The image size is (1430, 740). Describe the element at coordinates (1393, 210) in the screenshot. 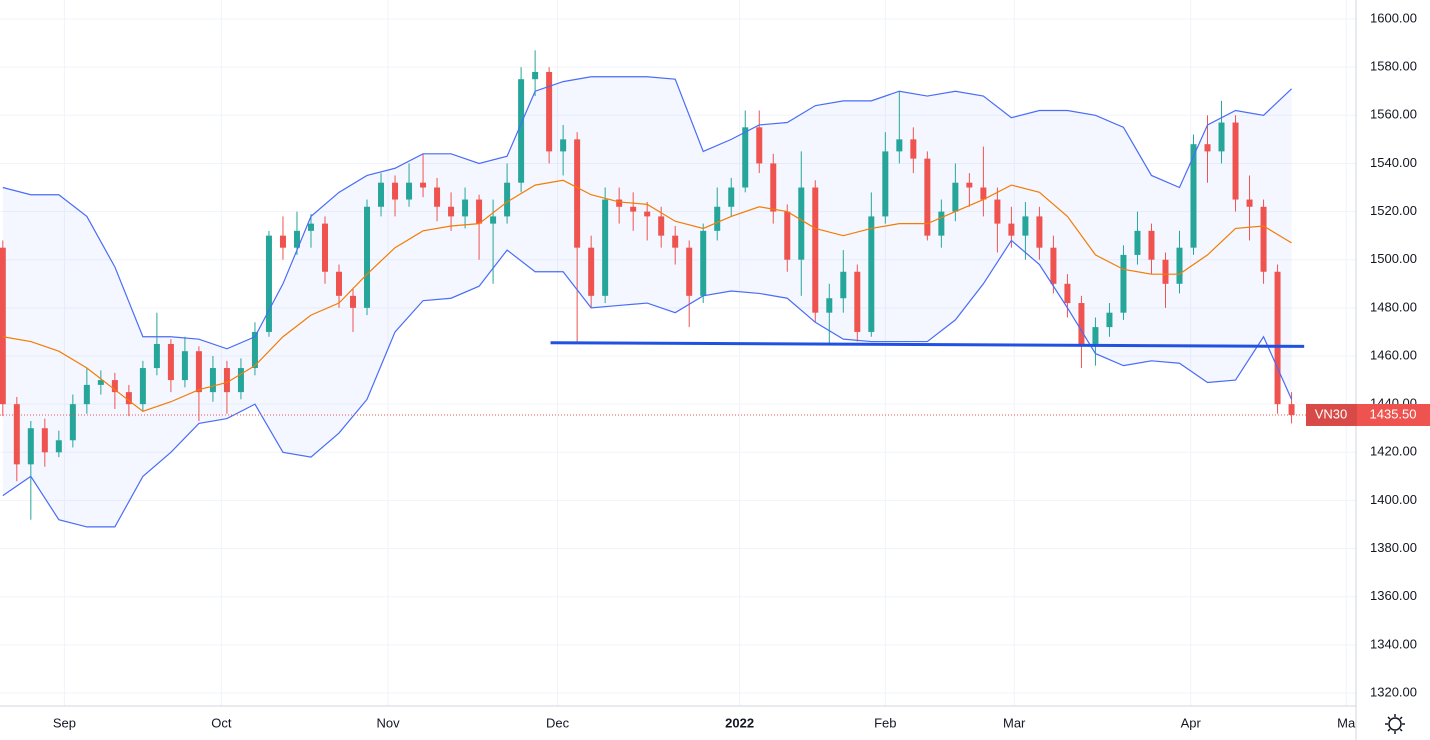

I see `y-tick-label: 1520.00` at that location.